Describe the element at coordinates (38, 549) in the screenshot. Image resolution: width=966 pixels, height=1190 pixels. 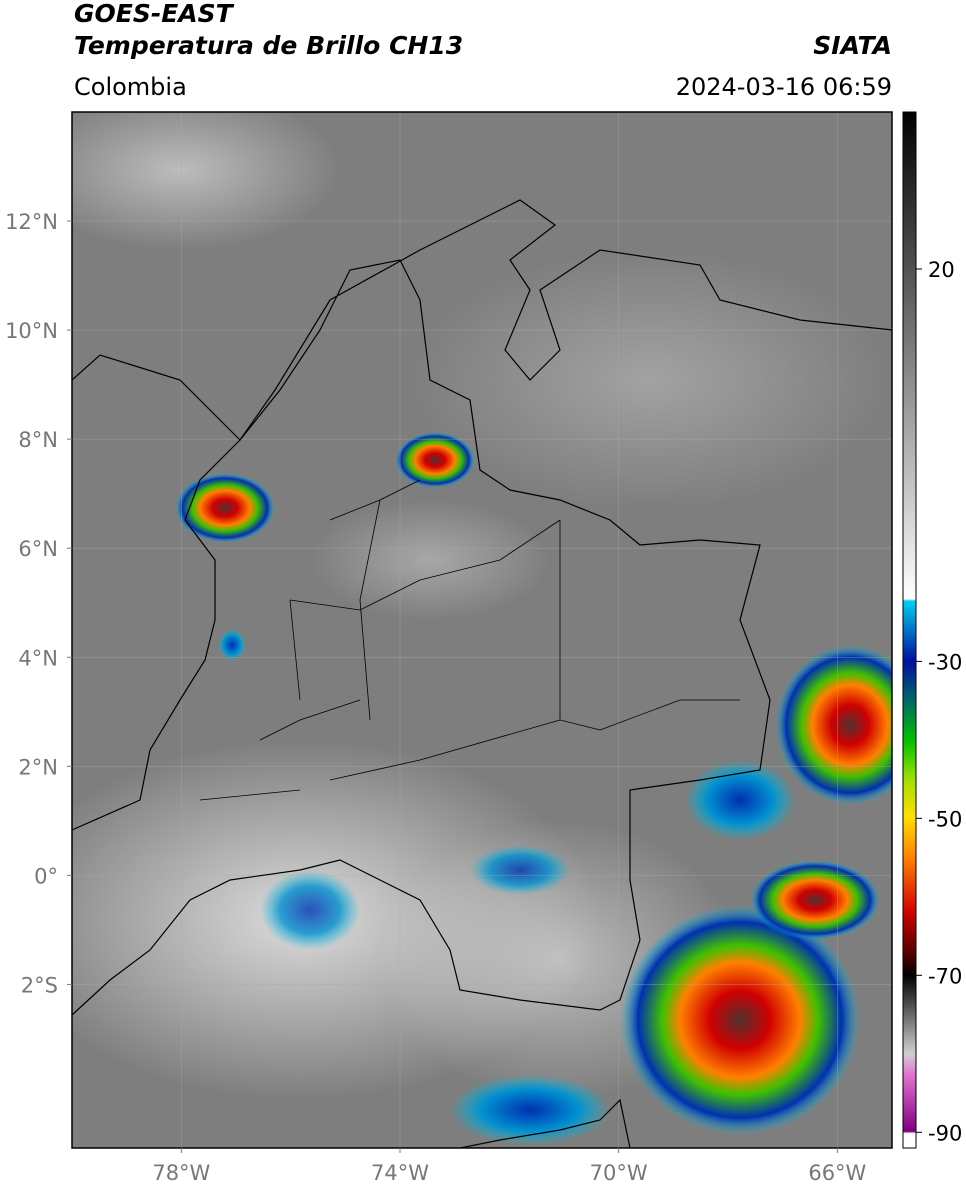
I see `y-tick-label: 6°N` at that location.